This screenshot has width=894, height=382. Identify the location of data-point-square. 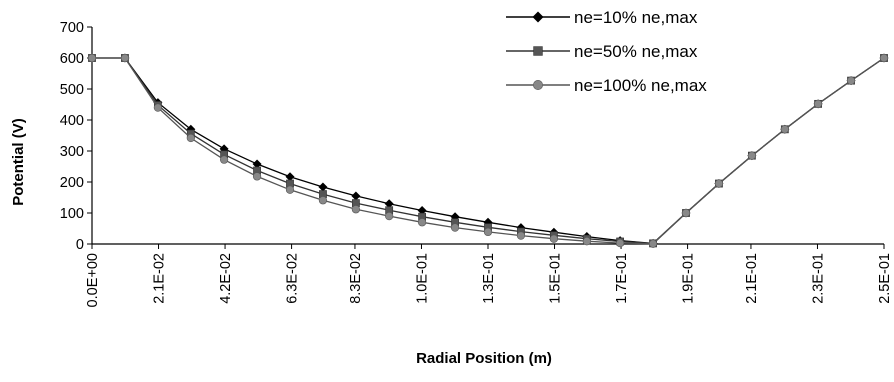
(538, 51).